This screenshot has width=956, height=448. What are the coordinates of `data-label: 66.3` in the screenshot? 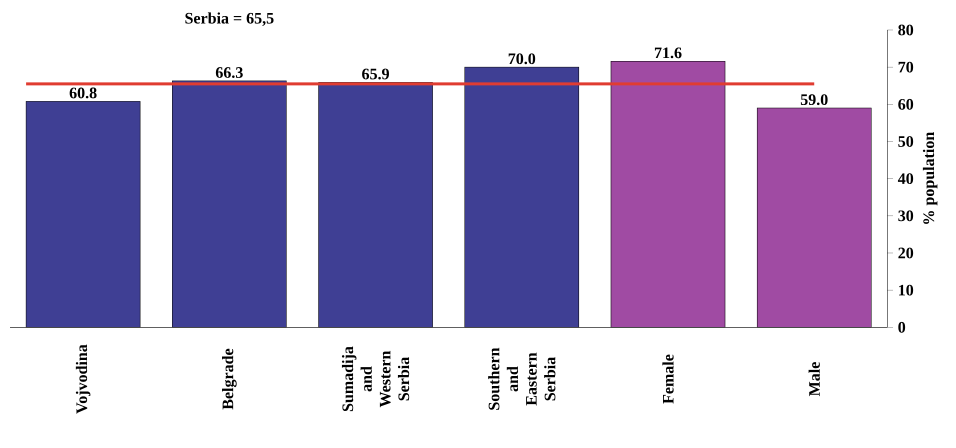 It's located at (229, 72).